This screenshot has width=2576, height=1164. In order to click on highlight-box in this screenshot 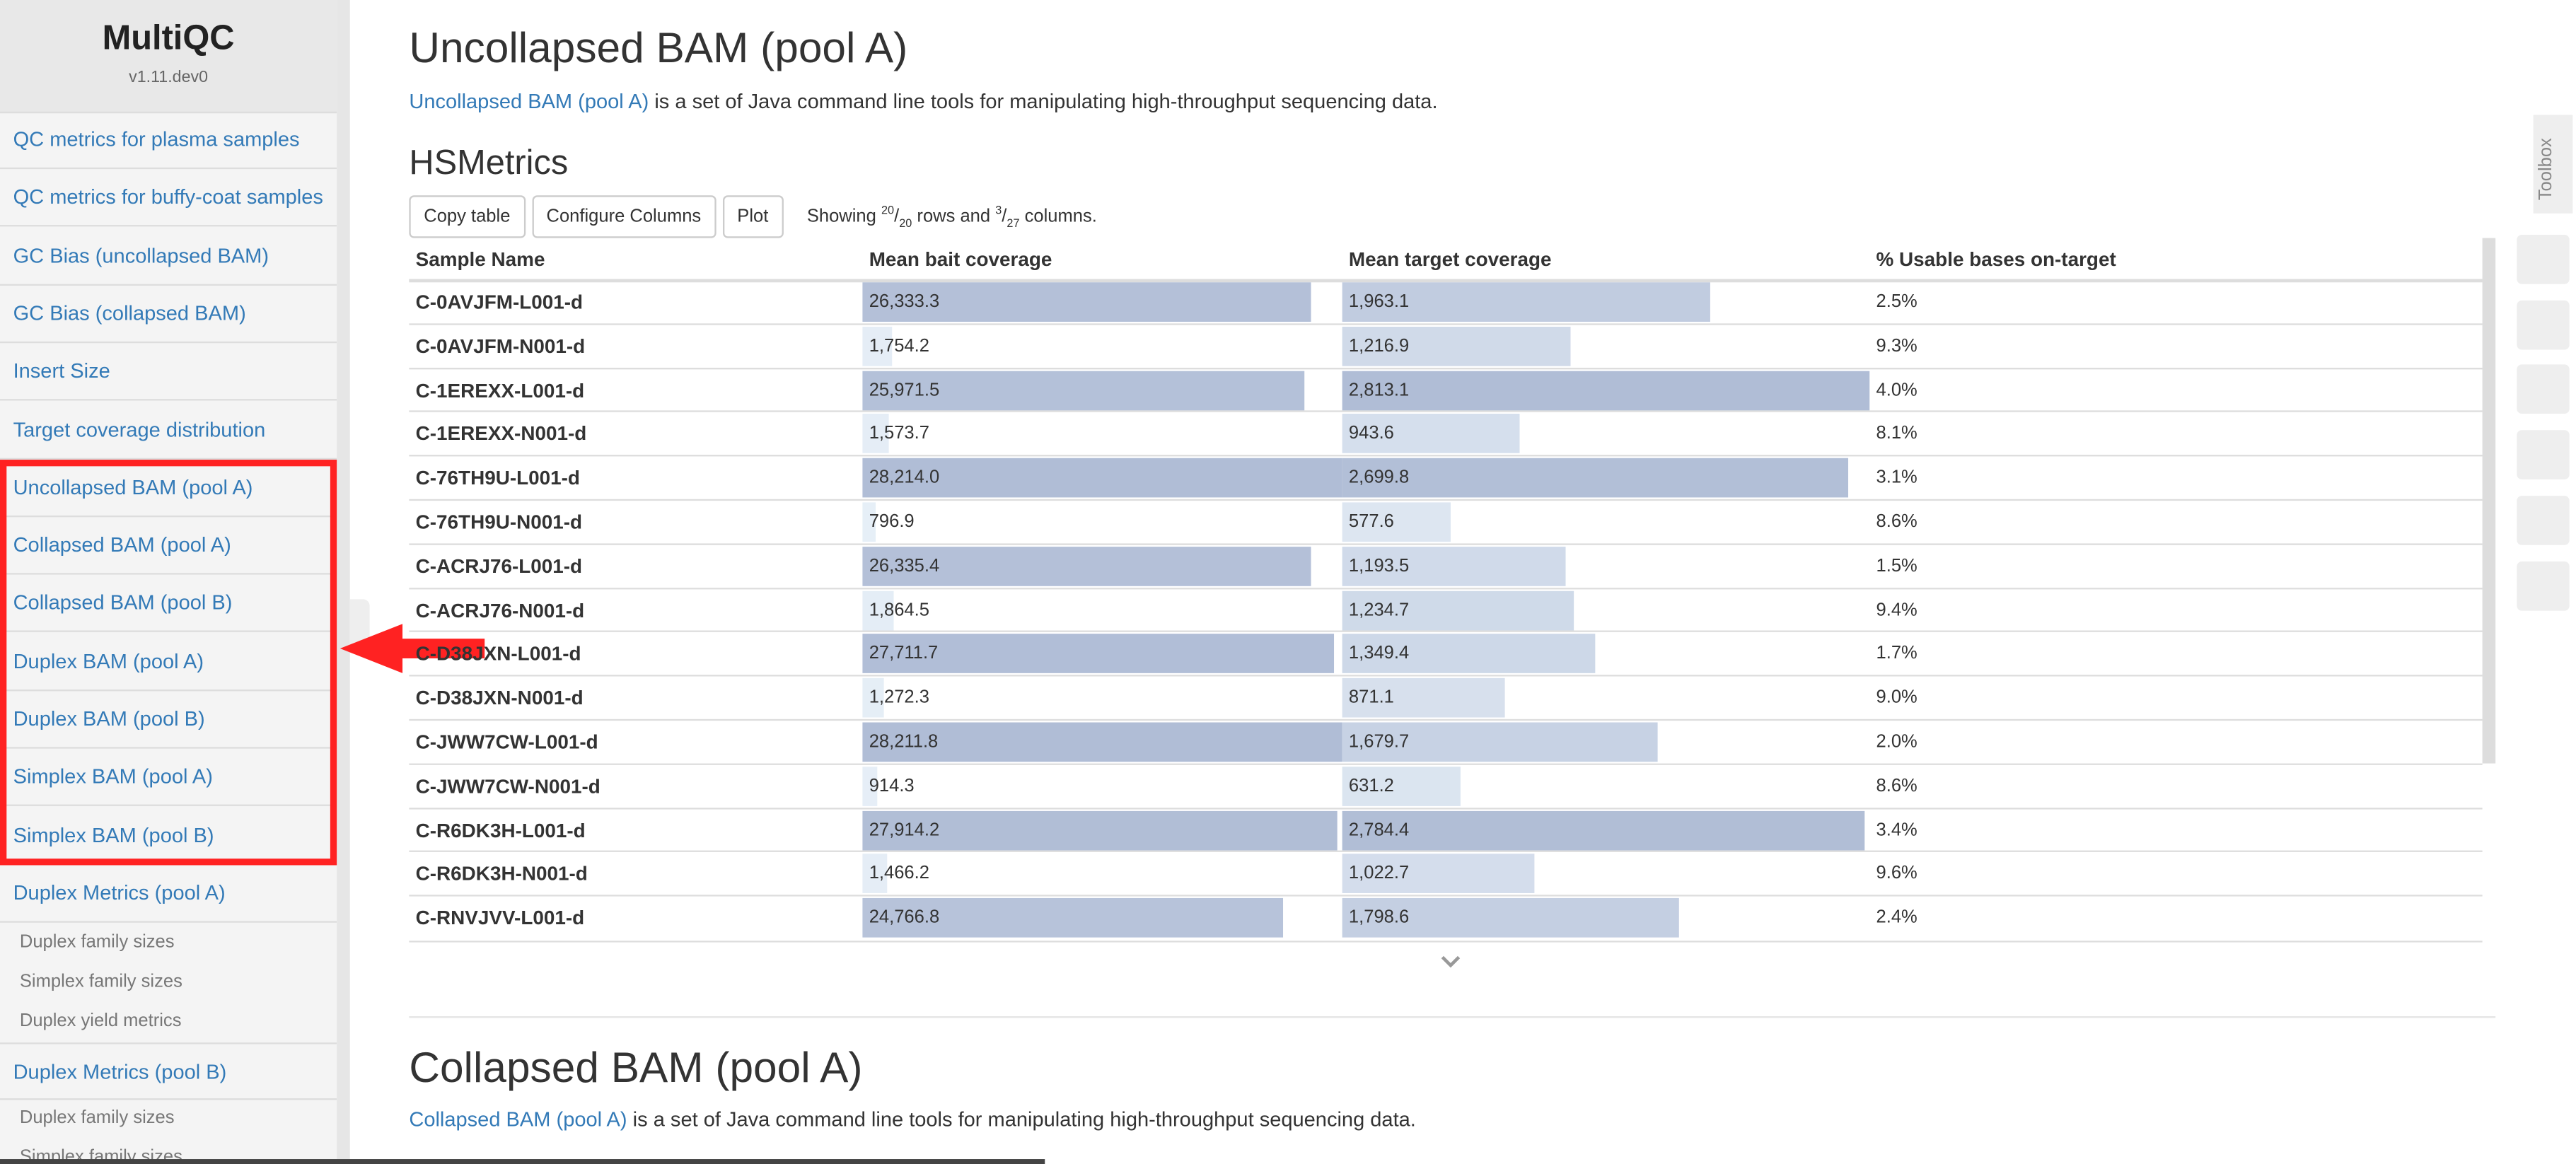, I will do `click(168, 663)`.